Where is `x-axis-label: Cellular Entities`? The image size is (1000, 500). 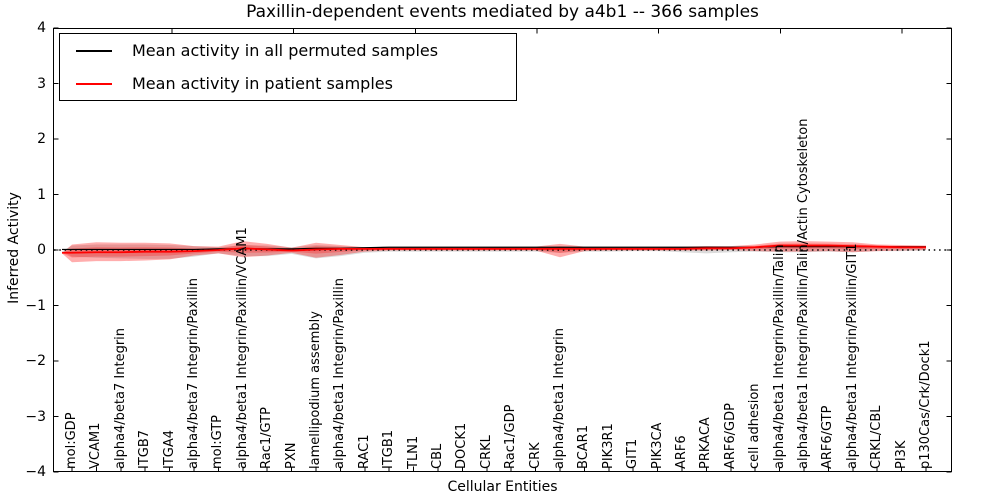 x-axis-label: Cellular Entities is located at coordinates (502, 487).